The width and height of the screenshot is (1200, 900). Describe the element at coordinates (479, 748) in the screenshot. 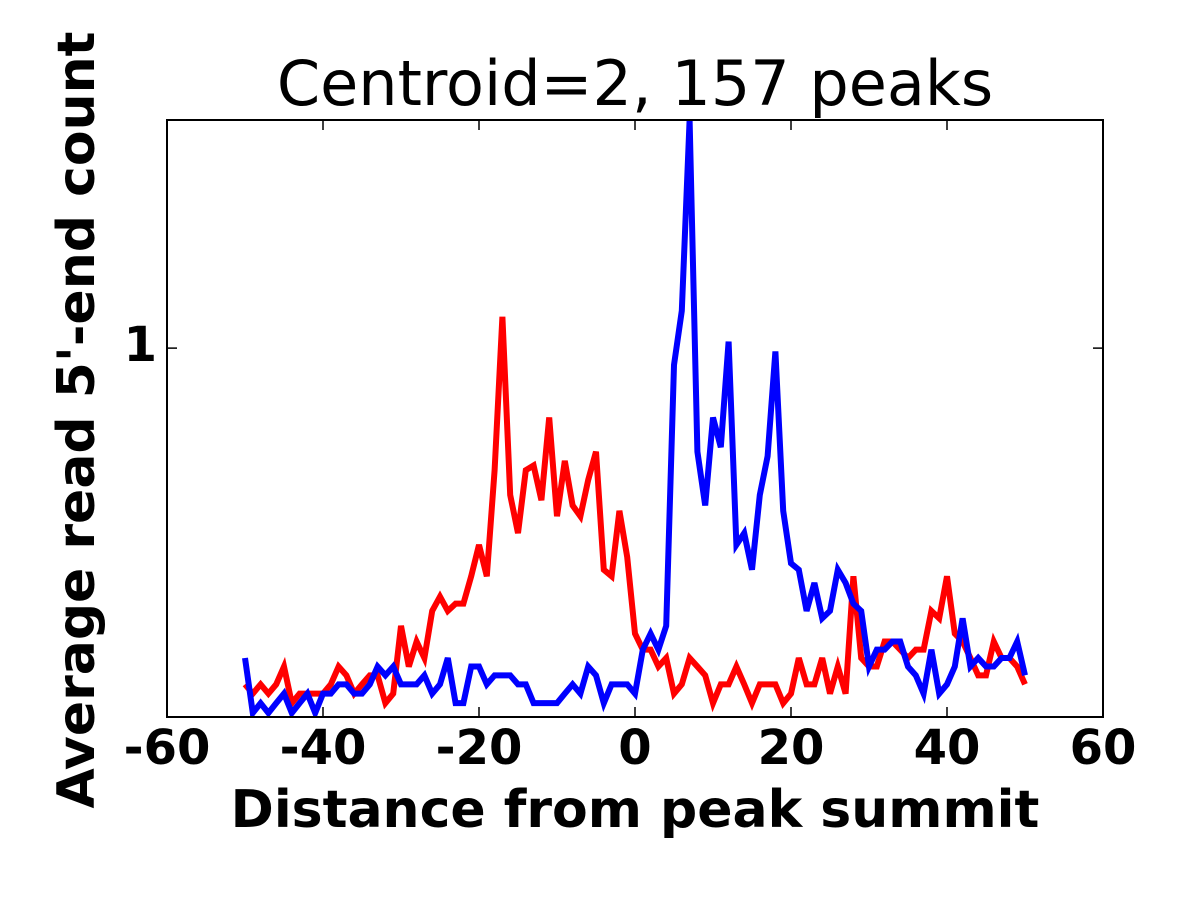

I see `x-tick-label: -20` at that location.